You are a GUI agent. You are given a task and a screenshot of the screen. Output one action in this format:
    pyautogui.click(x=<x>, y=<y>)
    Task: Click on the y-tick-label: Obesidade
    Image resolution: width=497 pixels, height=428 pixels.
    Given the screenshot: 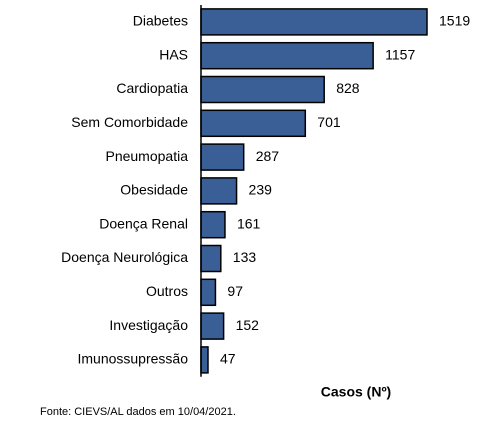 What is the action you would take?
    pyautogui.click(x=154, y=190)
    